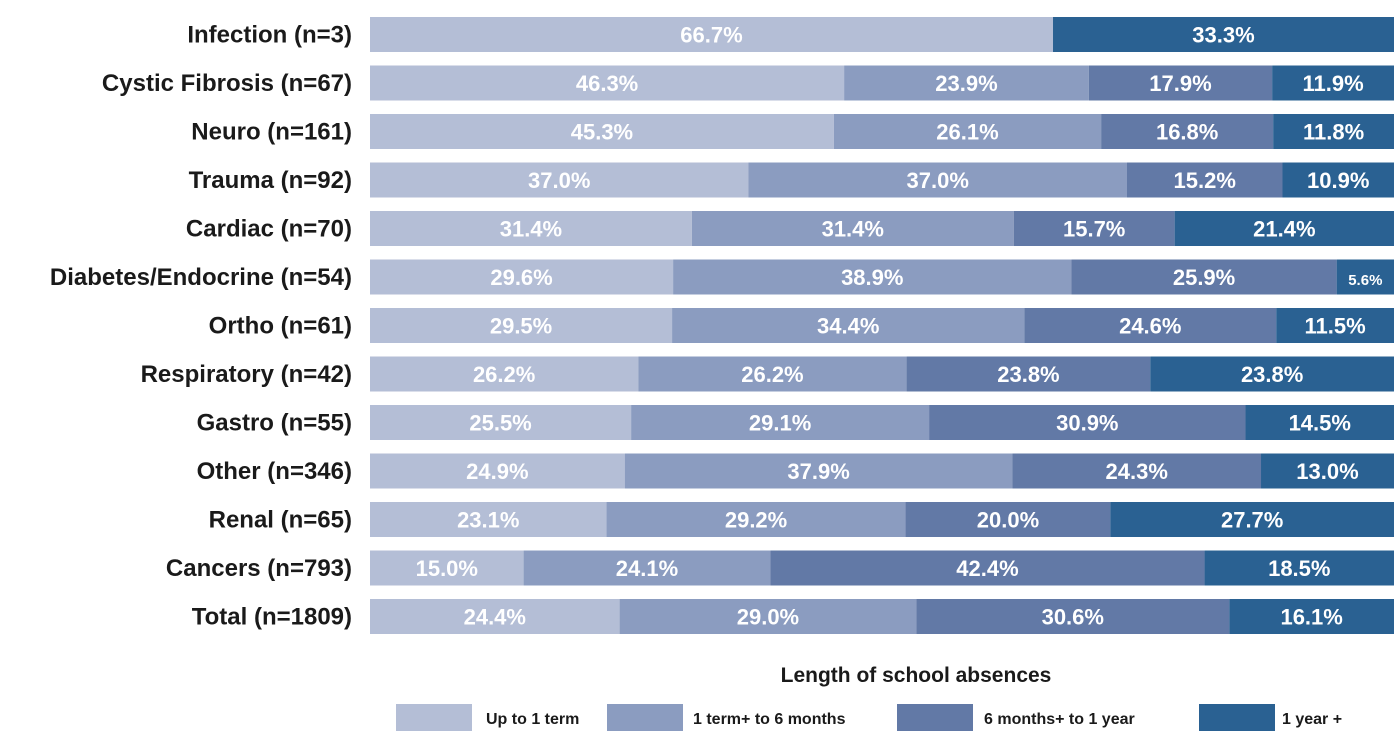 The width and height of the screenshot is (1394, 731). I want to click on bar-row-ortho-n-61: Ortho (n=61) 29.5% 34.4% 24.6% 11.5%, so click(801, 325).